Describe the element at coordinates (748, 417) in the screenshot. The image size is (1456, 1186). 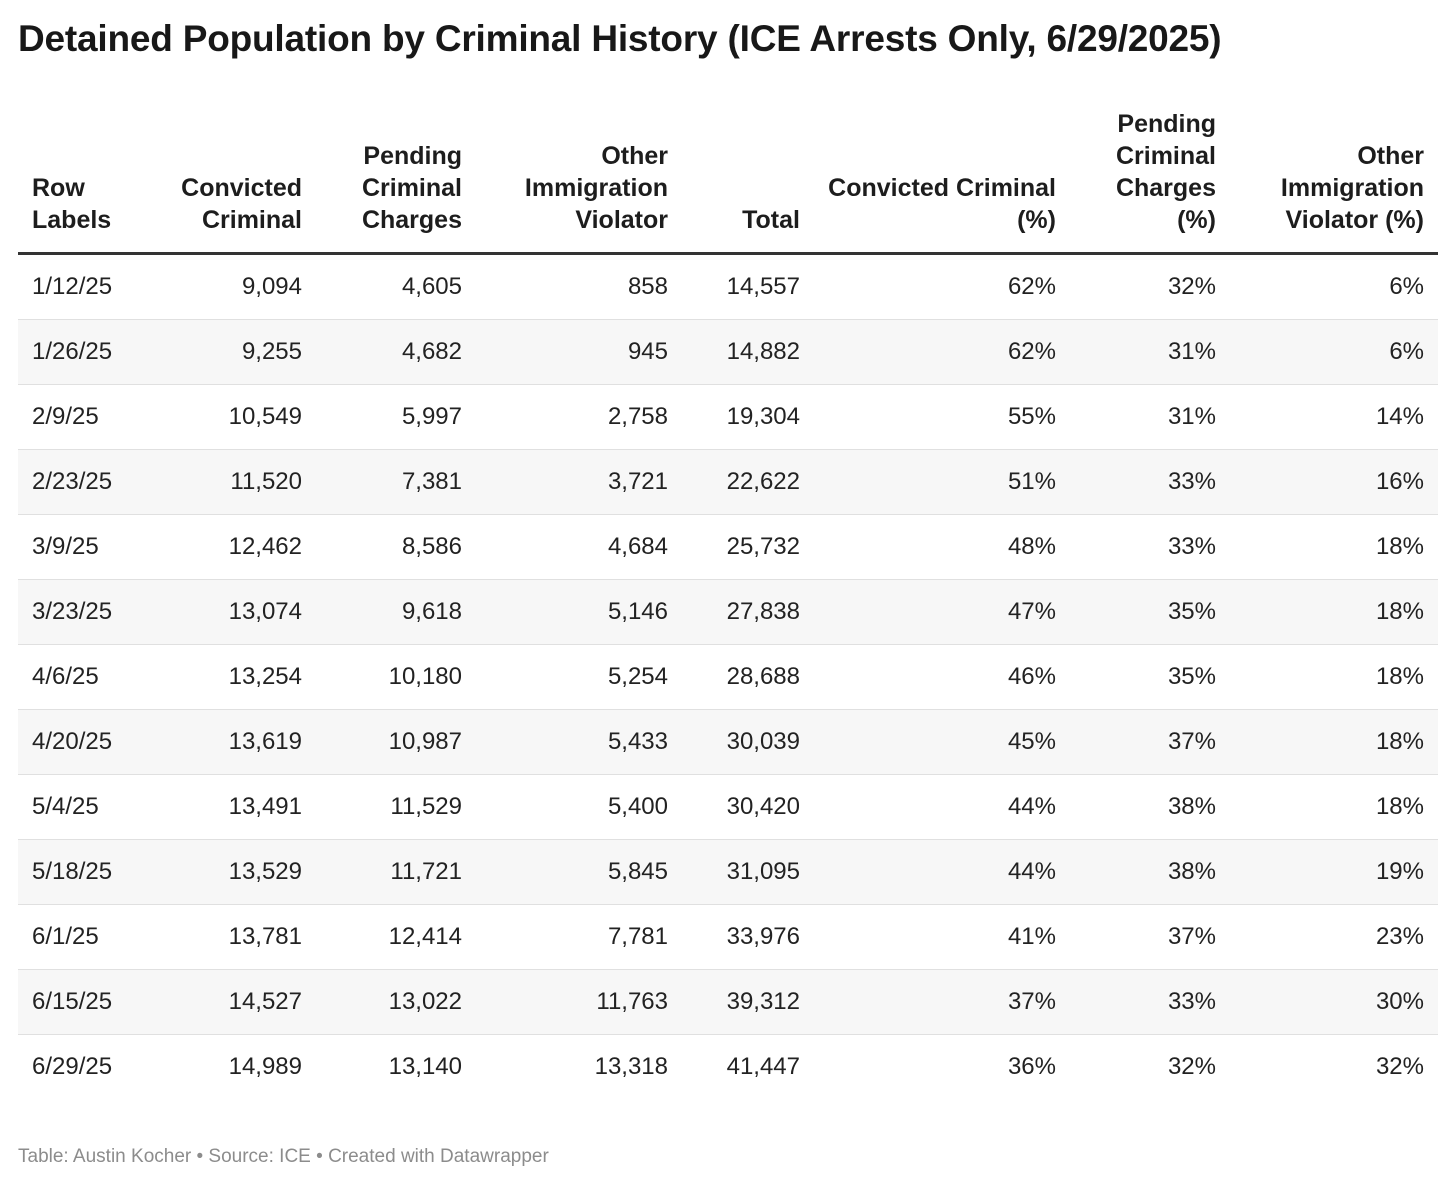
I see `cell-total: 19,304` at that location.